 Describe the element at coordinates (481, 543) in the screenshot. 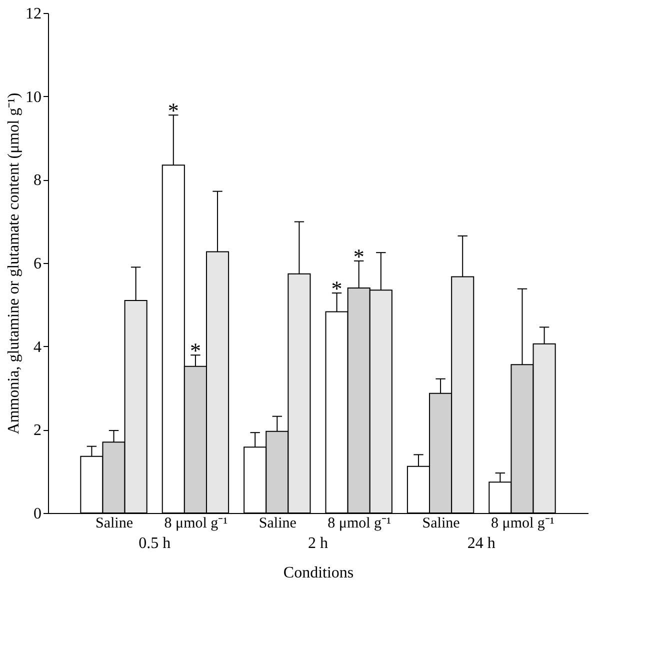

I see `text: 24 h` at that location.